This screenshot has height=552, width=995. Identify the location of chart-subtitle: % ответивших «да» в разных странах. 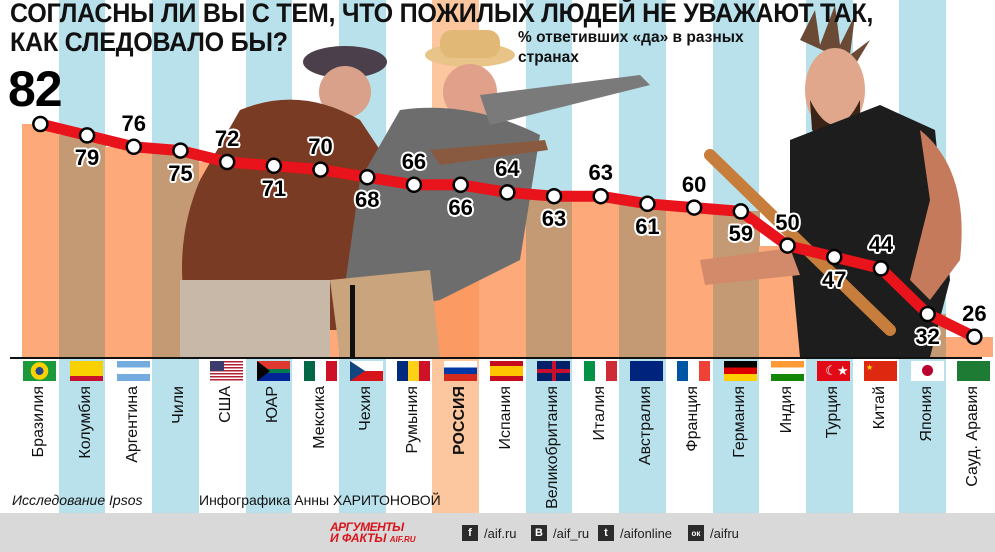
(631, 47).